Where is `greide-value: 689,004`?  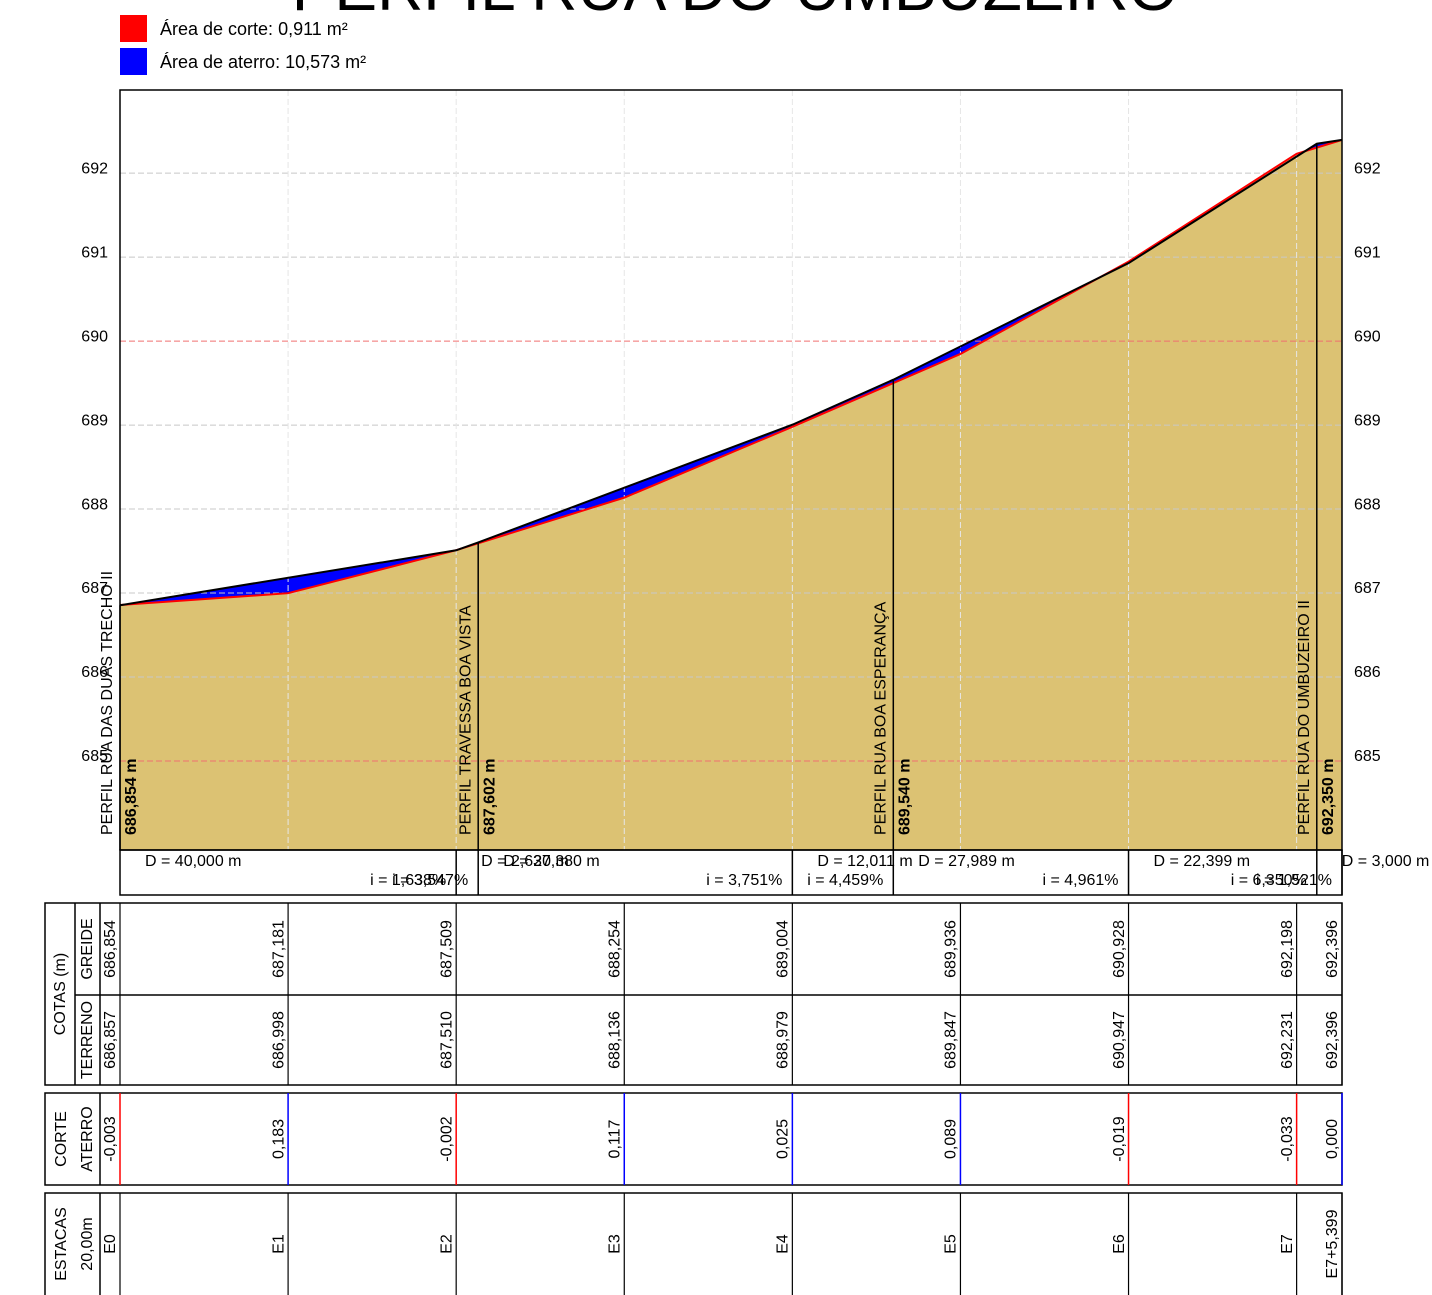 greide-value: 689,004 is located at coordinates (783, 949).